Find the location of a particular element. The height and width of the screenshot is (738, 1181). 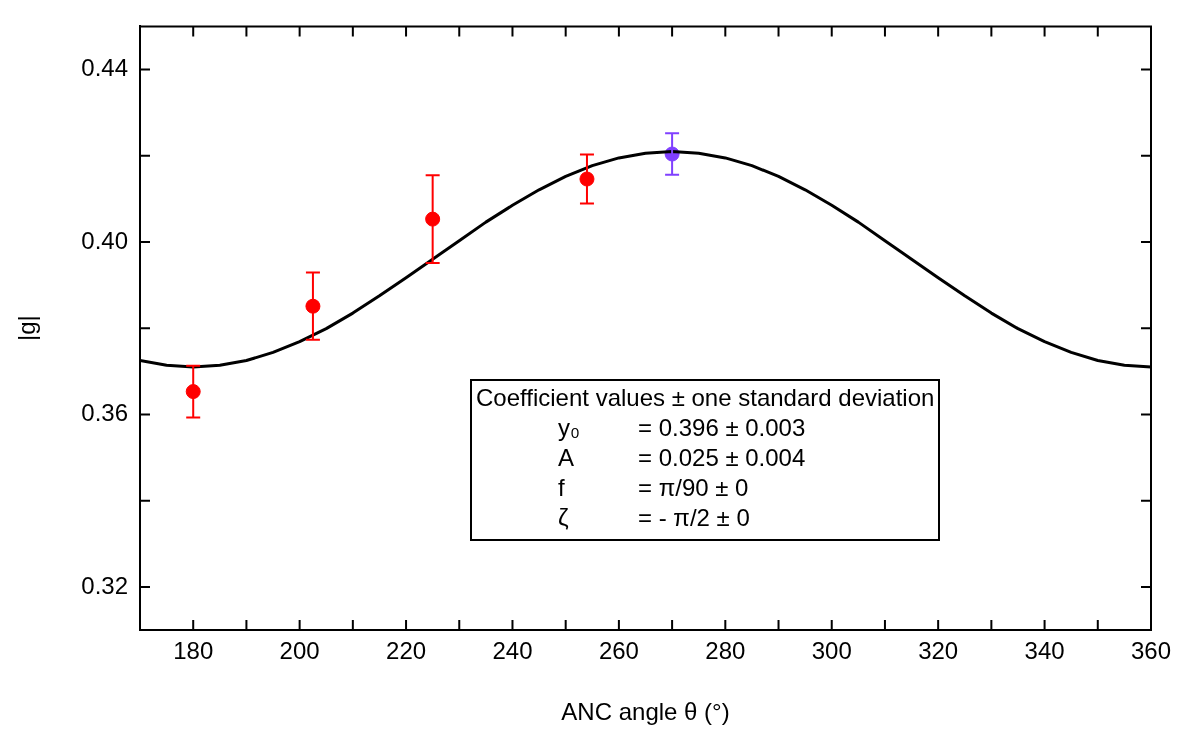

y-axis-title: |g| is located at coordinates (27, 328).